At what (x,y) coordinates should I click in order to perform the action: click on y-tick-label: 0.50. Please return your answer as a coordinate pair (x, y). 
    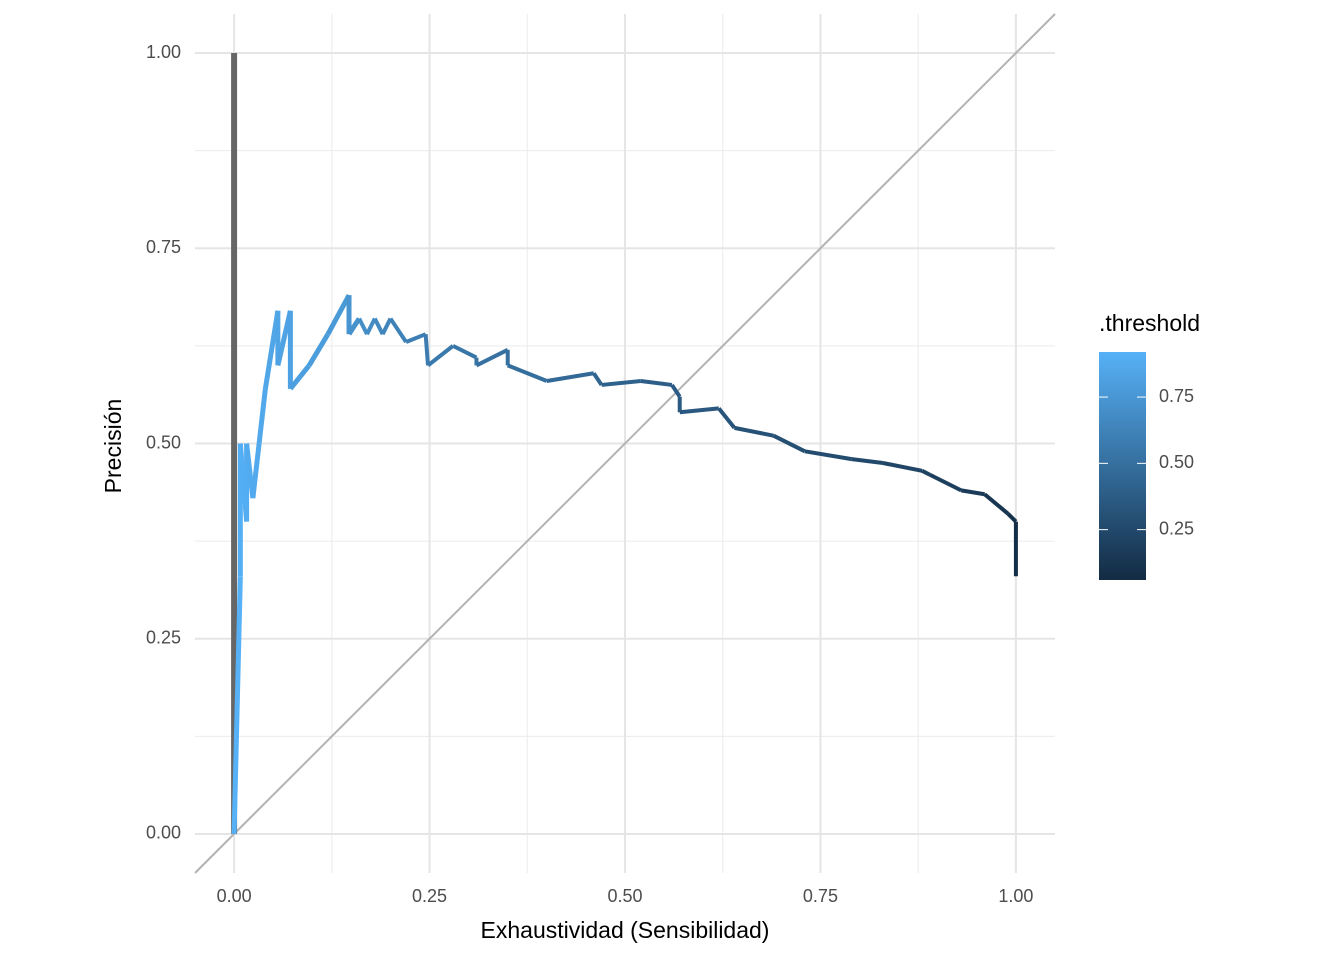
    Looking at the image, I should click on (163, 442).